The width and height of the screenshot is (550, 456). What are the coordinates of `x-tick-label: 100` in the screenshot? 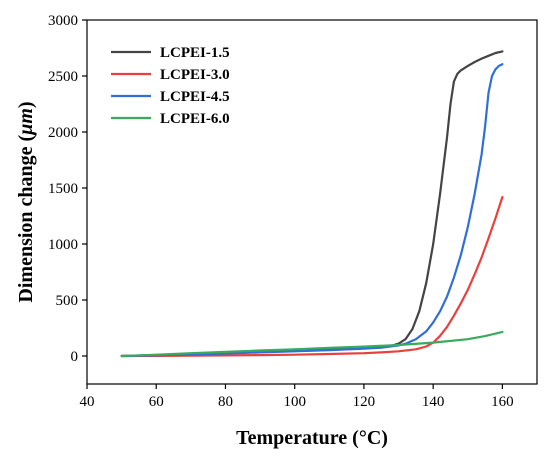 It's located at (294, 402).